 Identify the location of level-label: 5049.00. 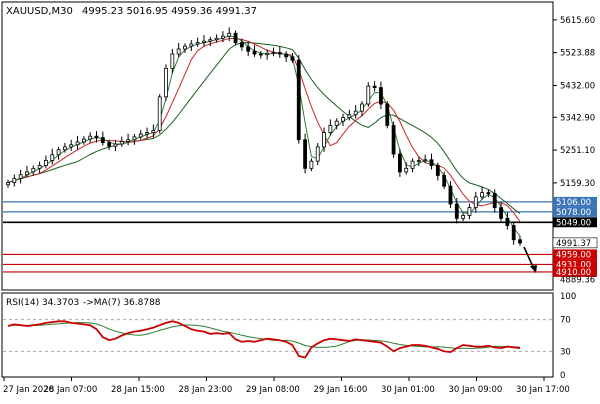
(573, 223).